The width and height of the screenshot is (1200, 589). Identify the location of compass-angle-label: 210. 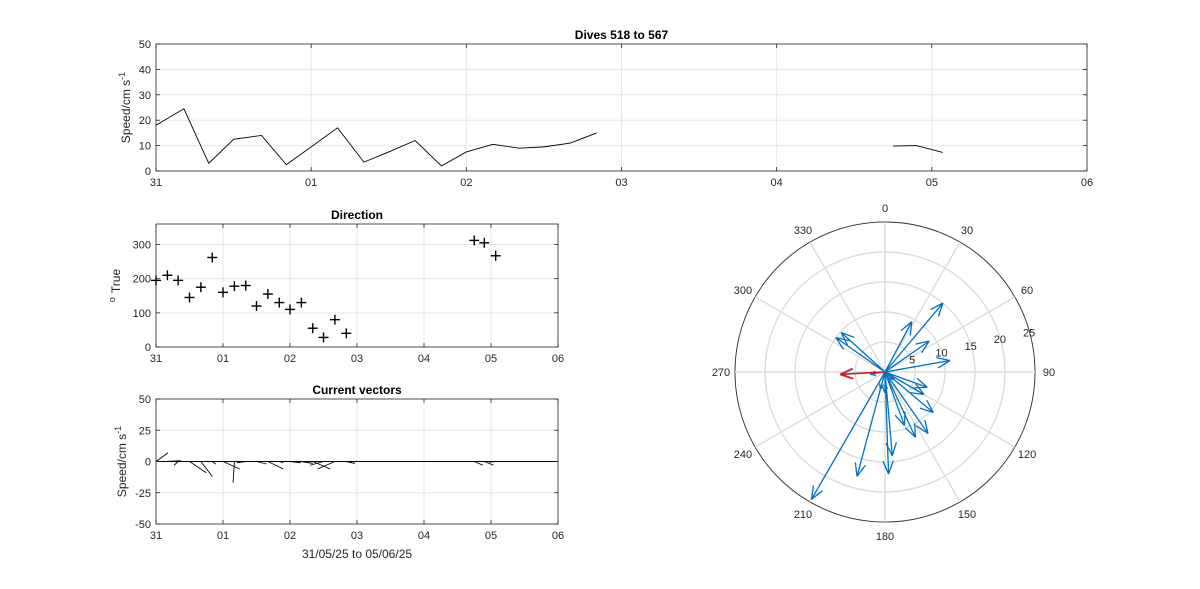
(803, 515).